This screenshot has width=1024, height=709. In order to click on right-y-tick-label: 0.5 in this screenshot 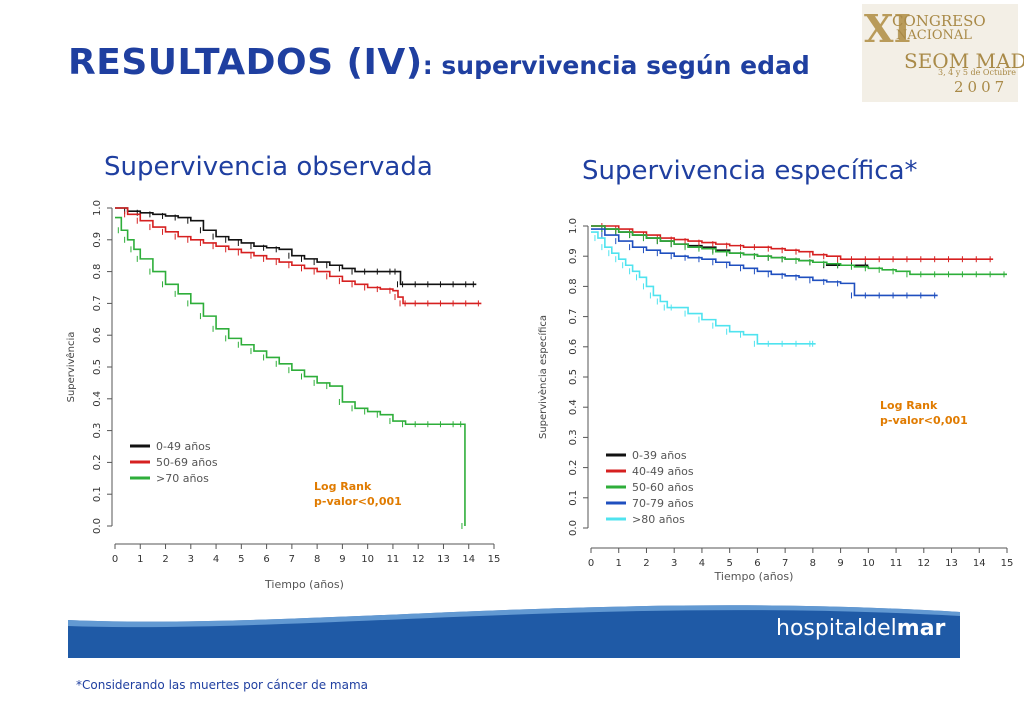, I will do `click(573, 377)`.